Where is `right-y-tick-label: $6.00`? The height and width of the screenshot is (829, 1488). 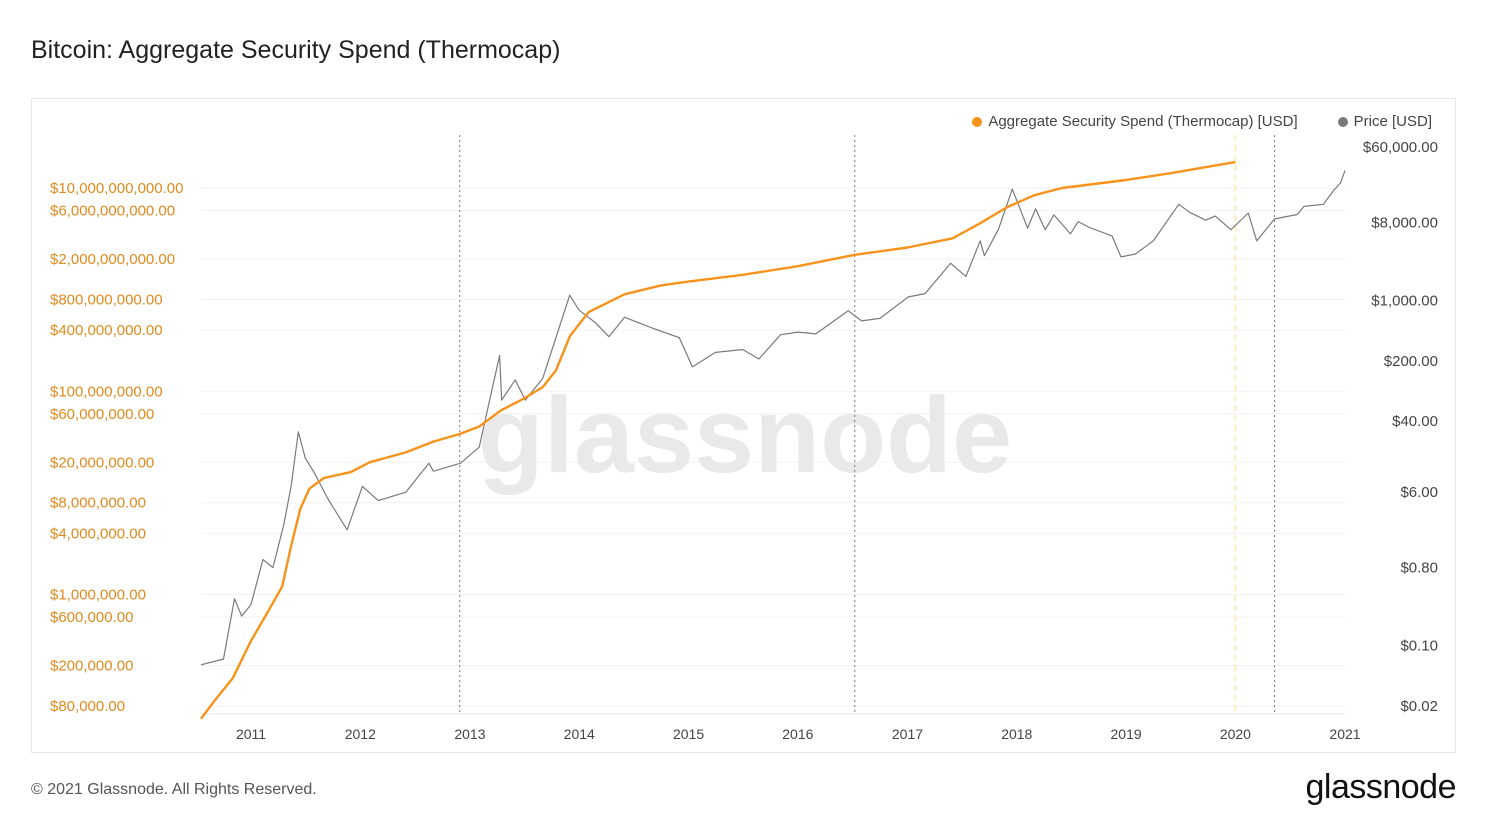 right-y-tick-label: $6.00 is located at coordinates (1419, 492).